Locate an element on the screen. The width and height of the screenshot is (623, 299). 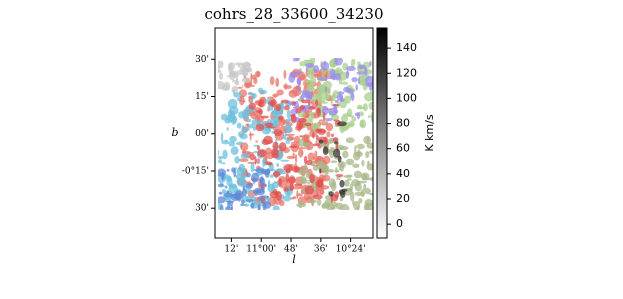
y-tick-label: 15' is located at coordinates (202, 97).